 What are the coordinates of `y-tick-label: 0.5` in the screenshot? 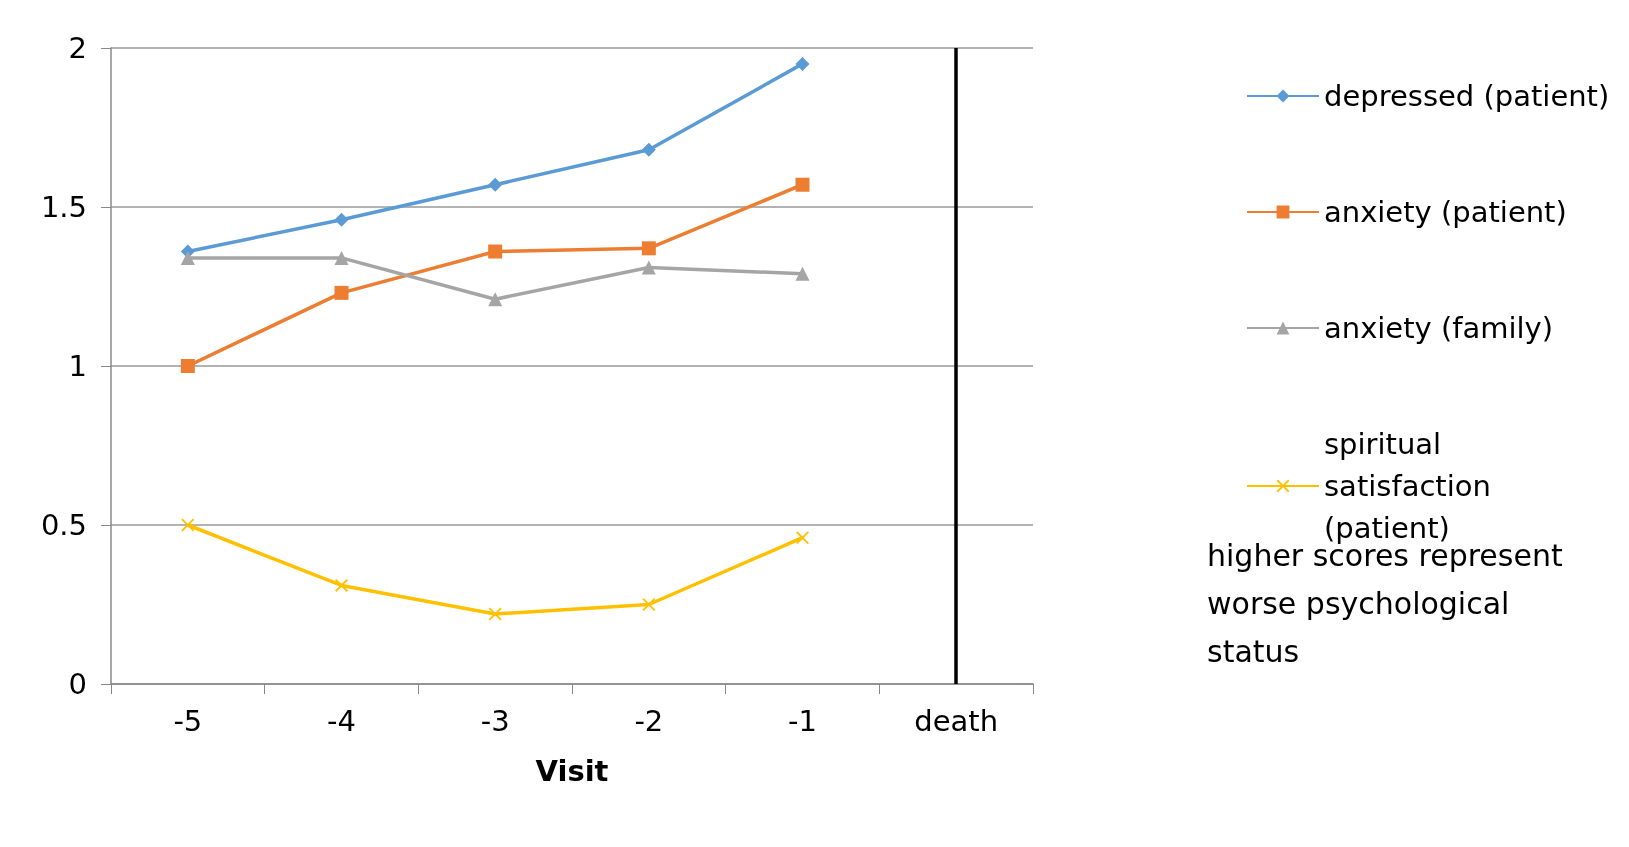 It's located at (63, 525).